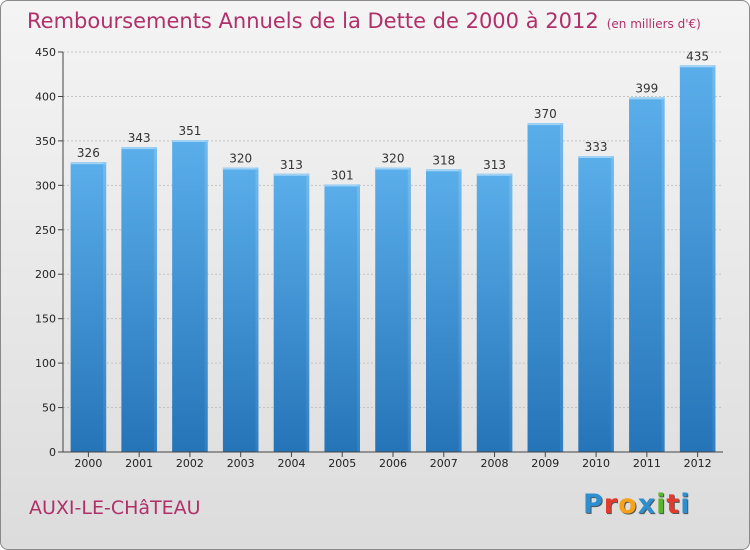 The width and height of the screenshot is (750, 550). Describe the element at coordinates (646, 88) in the screenshot. I see `data-label: 399` at that location.